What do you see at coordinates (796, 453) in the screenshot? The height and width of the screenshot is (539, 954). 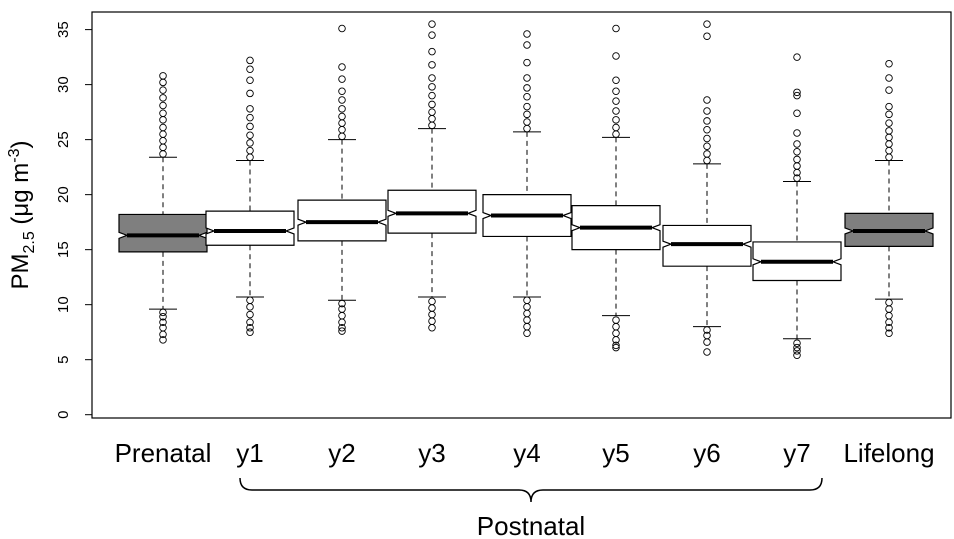 I see `x-tick-label: y7` at bounding box center [796, 453].